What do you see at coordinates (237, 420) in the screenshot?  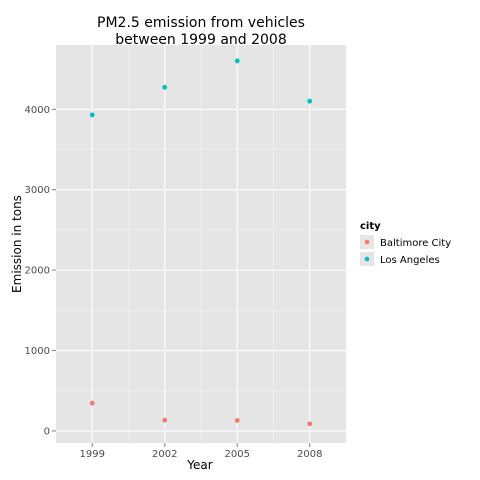 I see `data-point-baltimore-2005` at bounding box center [237, 420].